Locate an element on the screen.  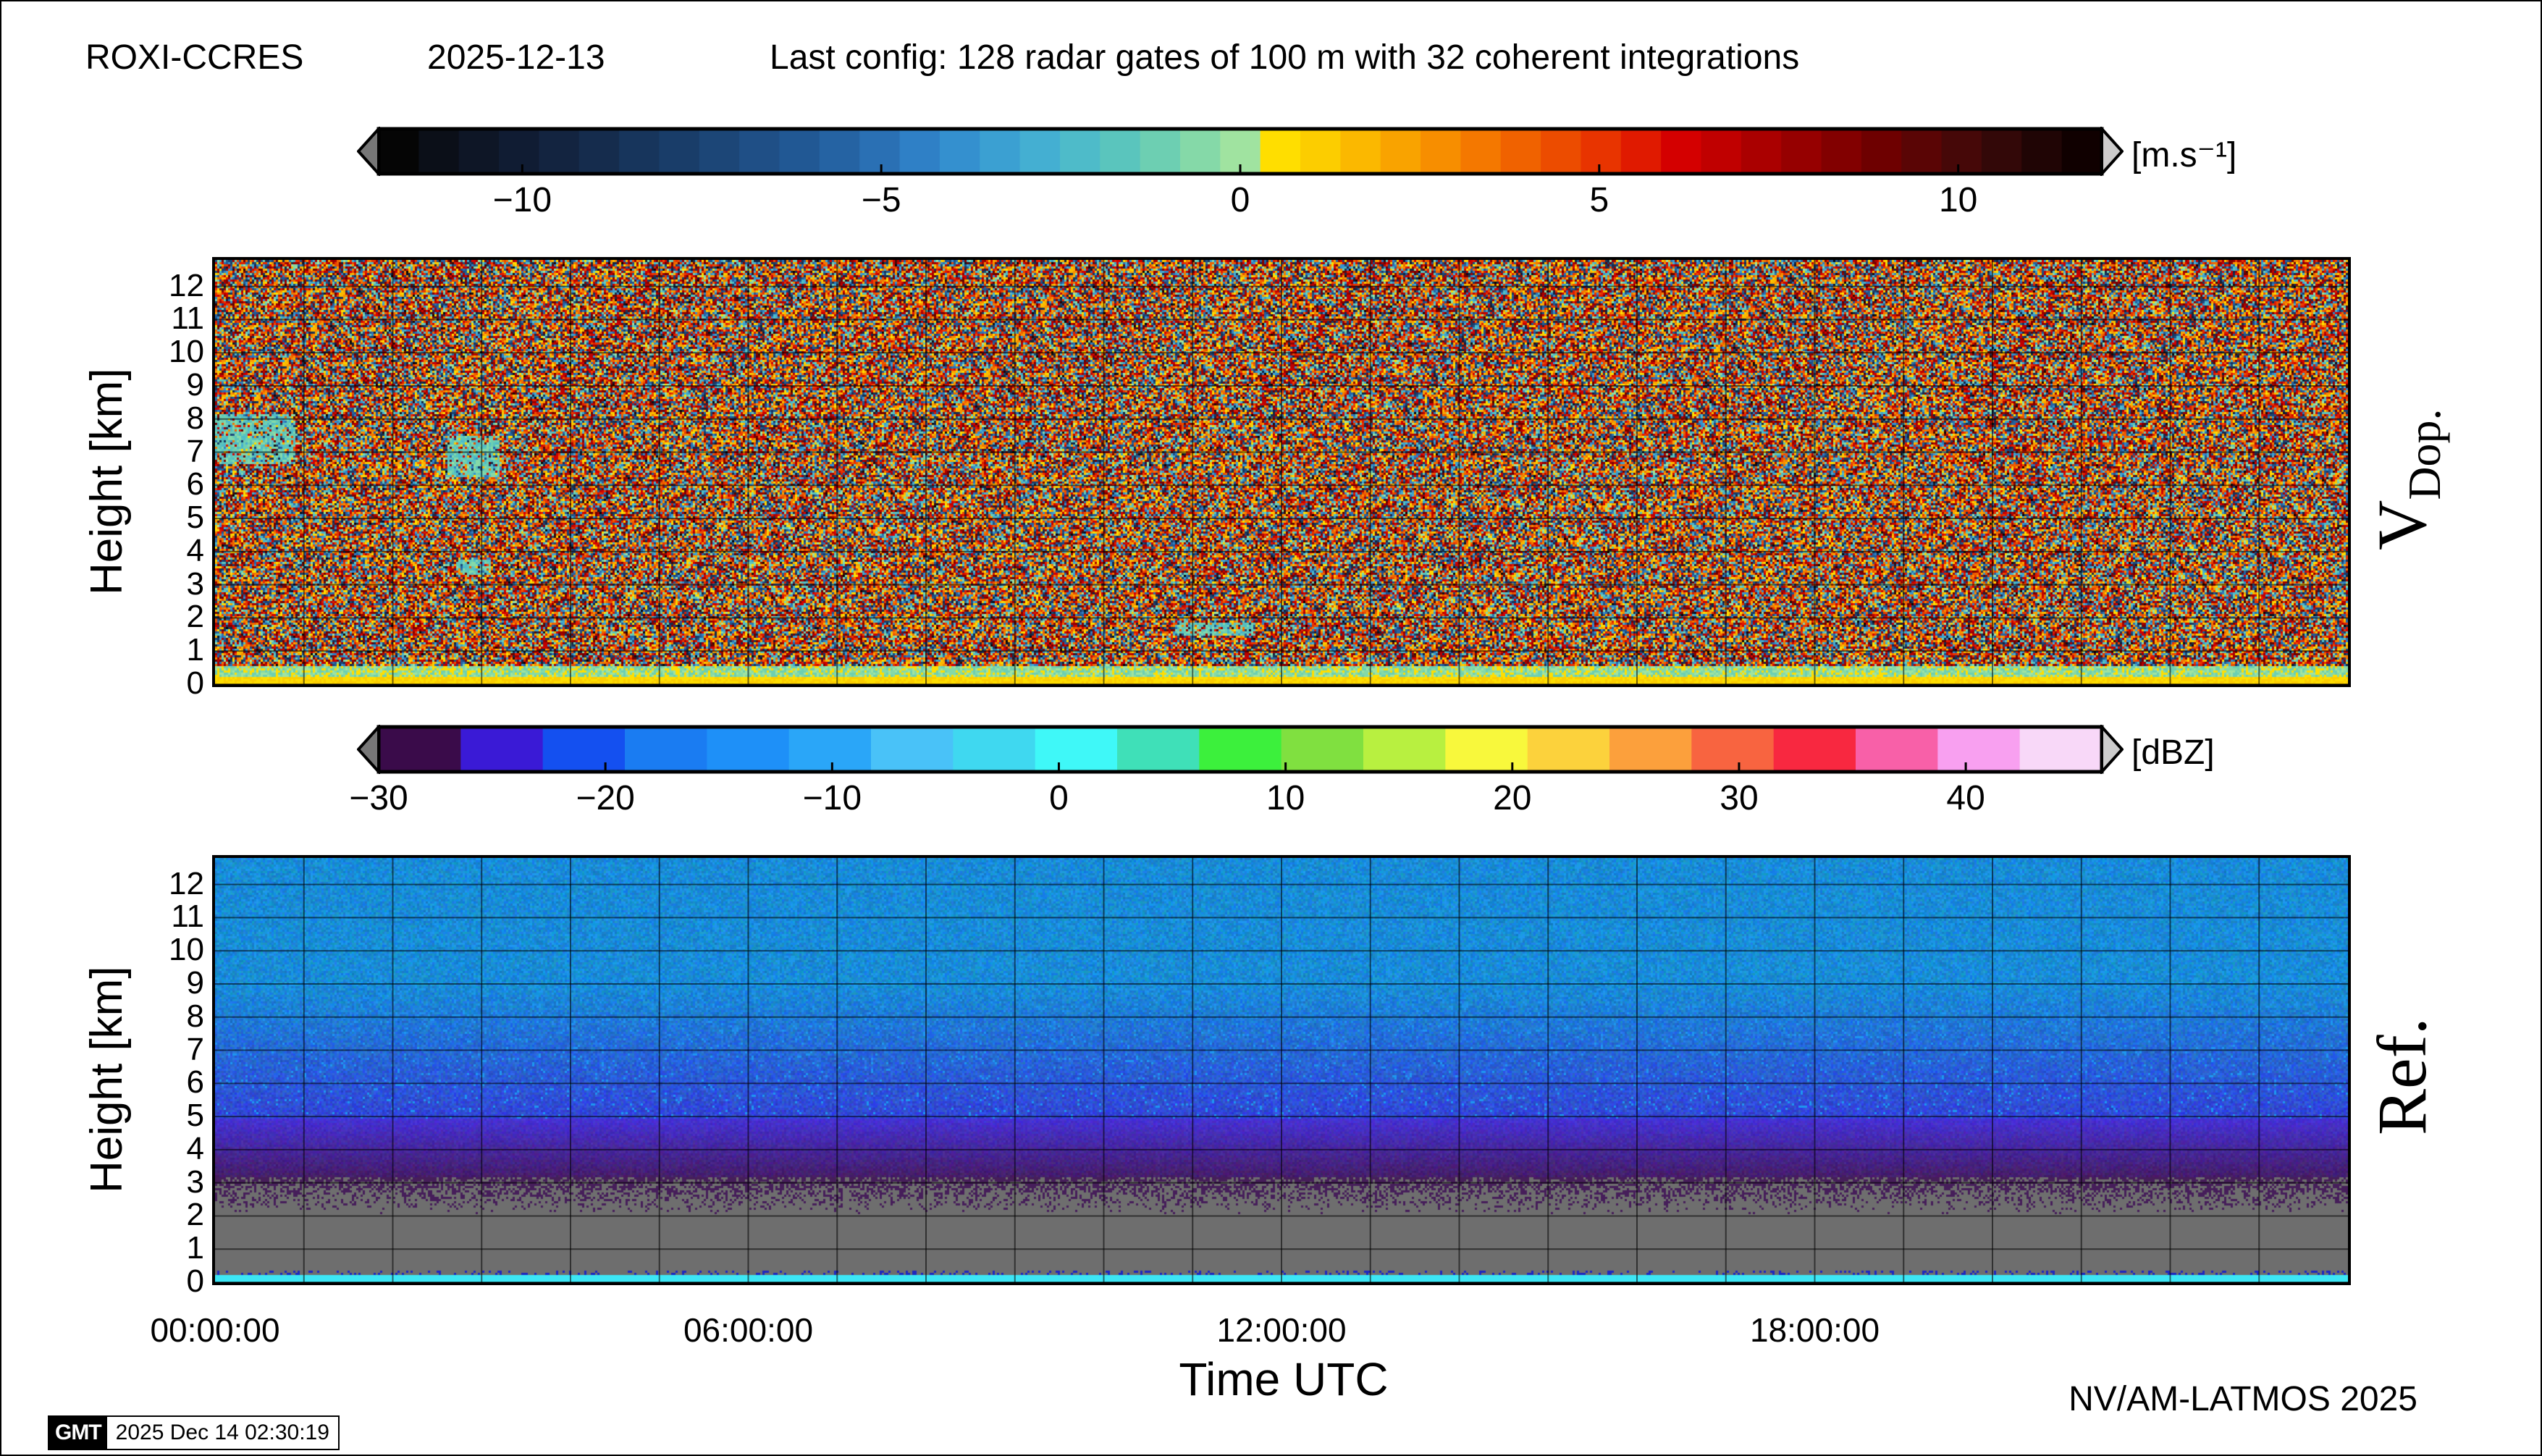
colorbar-tick-label: −30 is located at coordinates (378, 798).